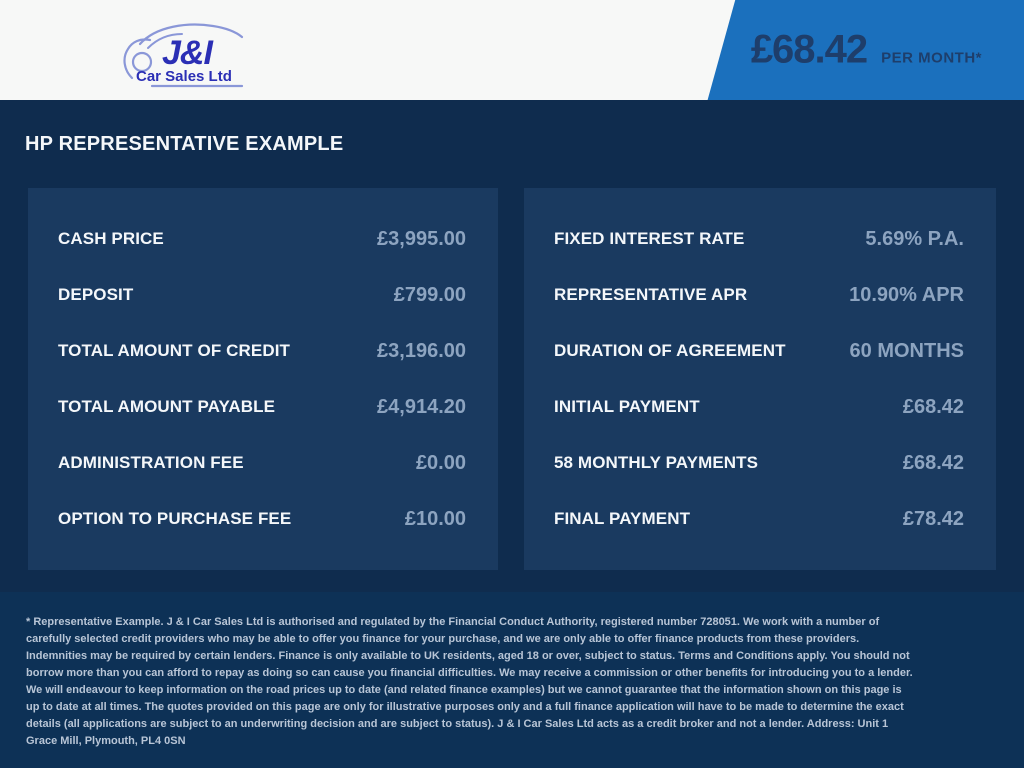  Describe the element at coordinates (759, 239) in the screenshot. I see `table-row: FIXED INTEREST RATE 5.69% P.A.` at that location.